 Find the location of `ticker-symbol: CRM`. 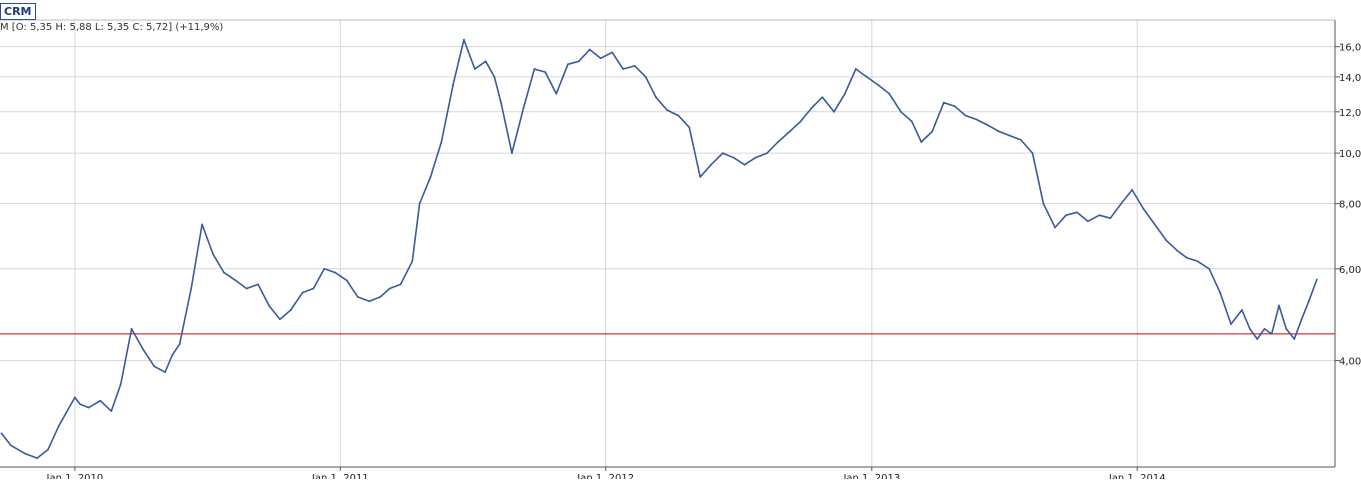

ticker-symbol: CRM is located at coordinates (18, 11).